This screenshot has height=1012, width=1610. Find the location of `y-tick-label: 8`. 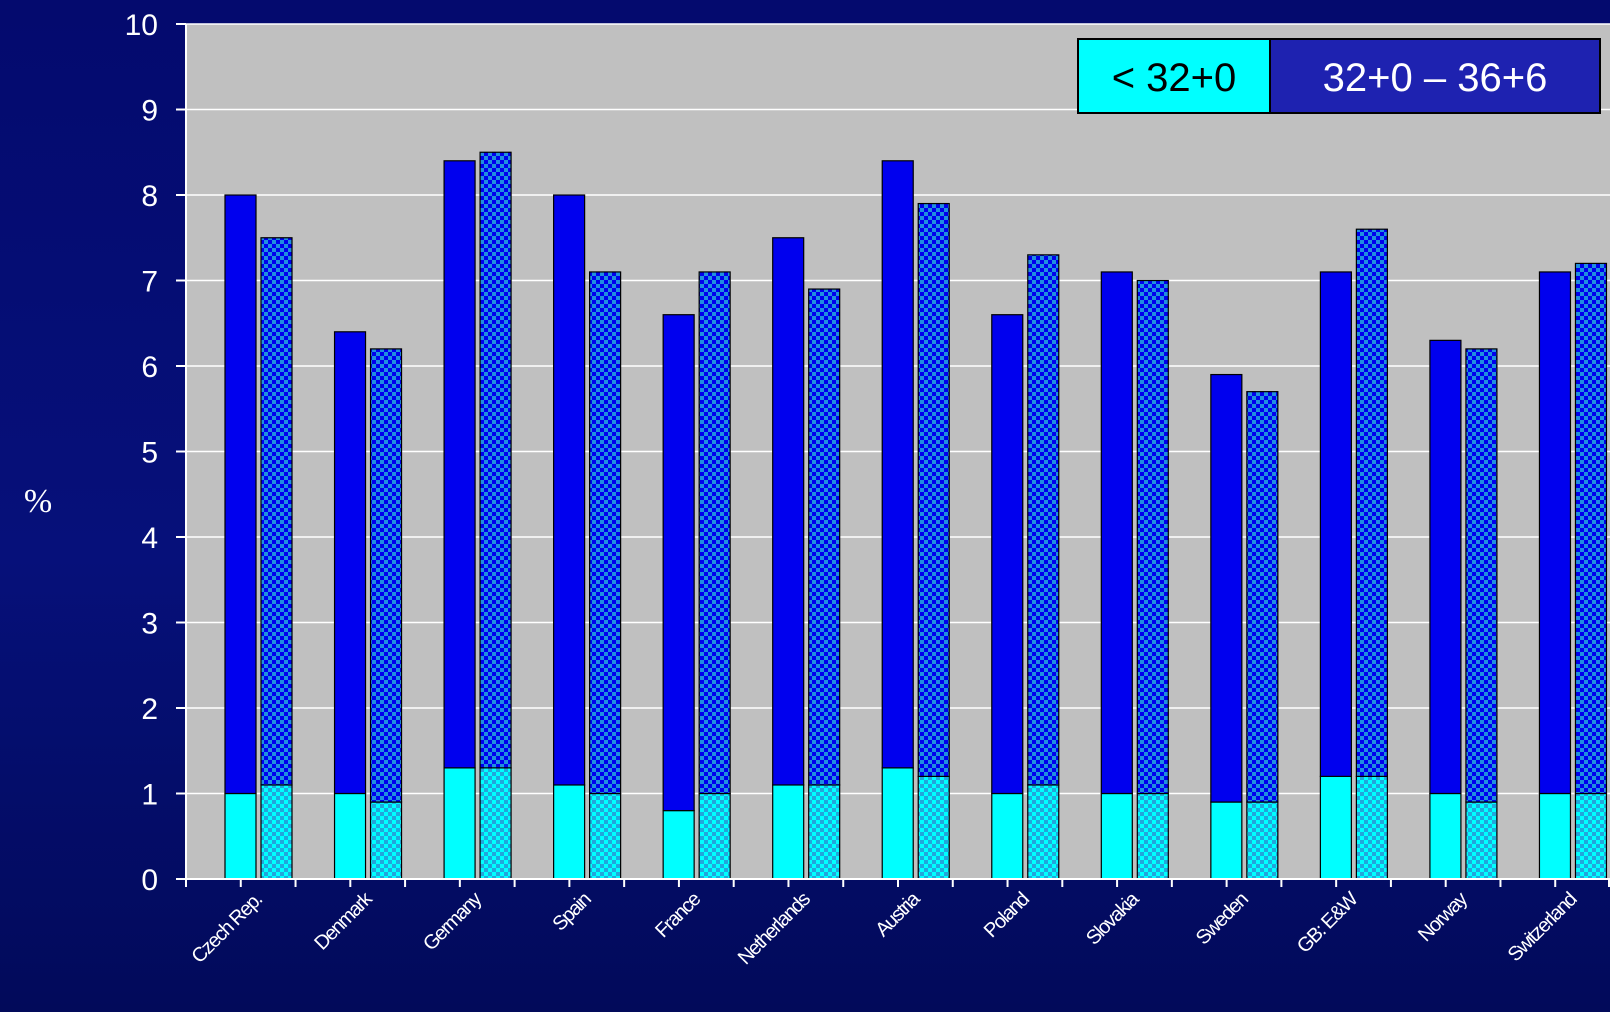

y-tick-label: 8 is located at coordinates (149, 196).